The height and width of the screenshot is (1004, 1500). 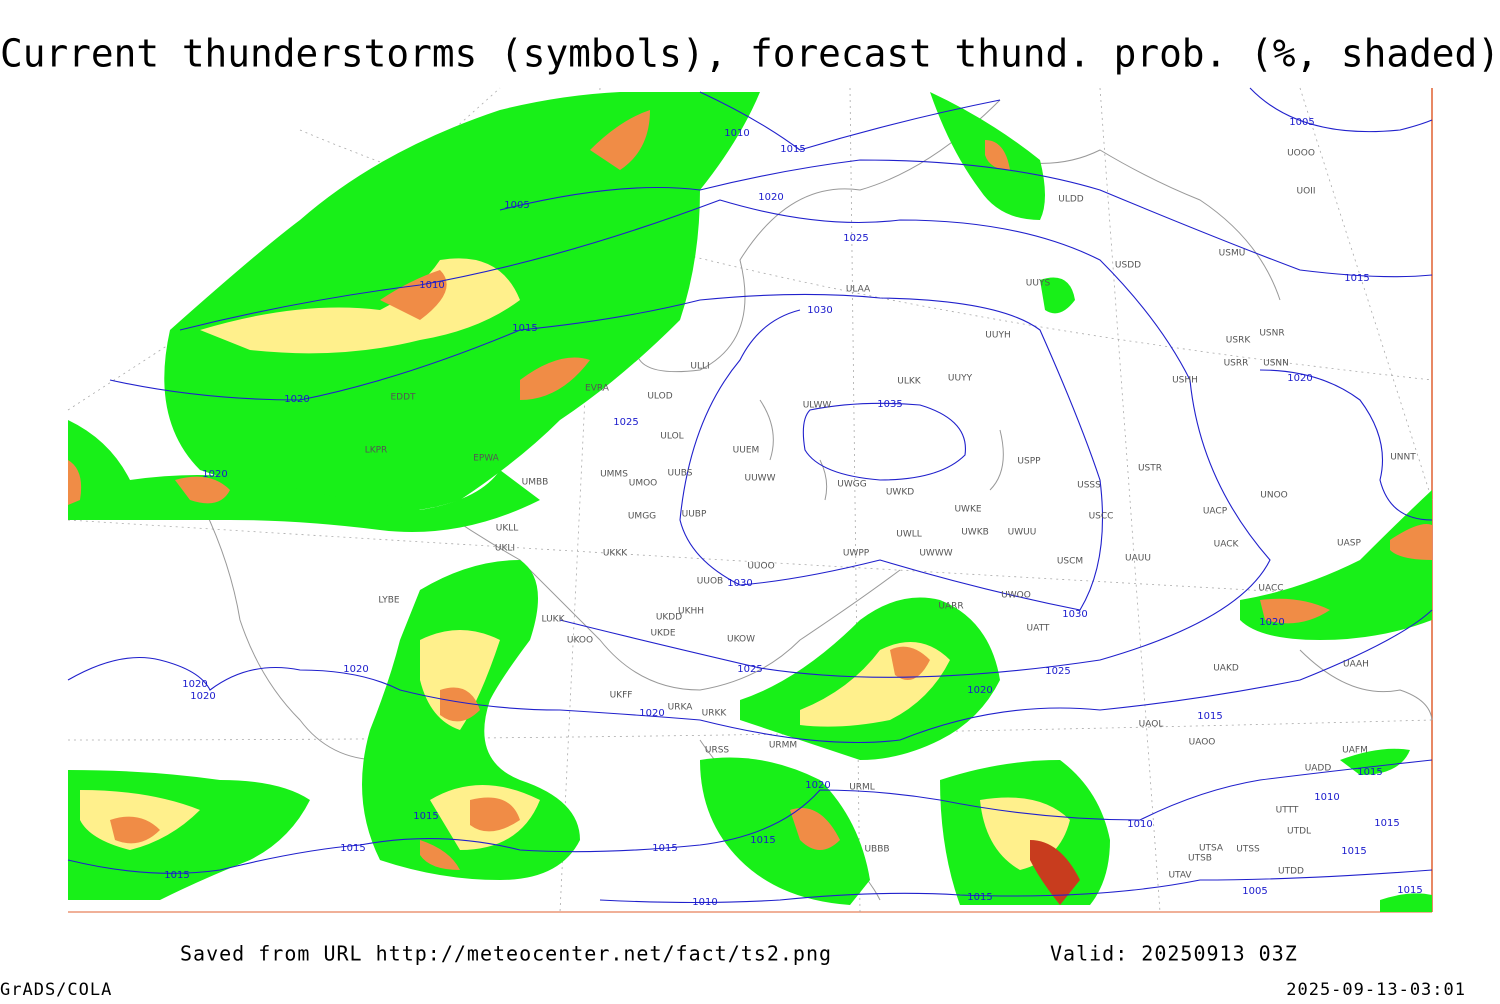 What do you see at coordinates (851, 485) in the screenshot?
I see `station-label: UWGG` at bounding box center [851, 485].